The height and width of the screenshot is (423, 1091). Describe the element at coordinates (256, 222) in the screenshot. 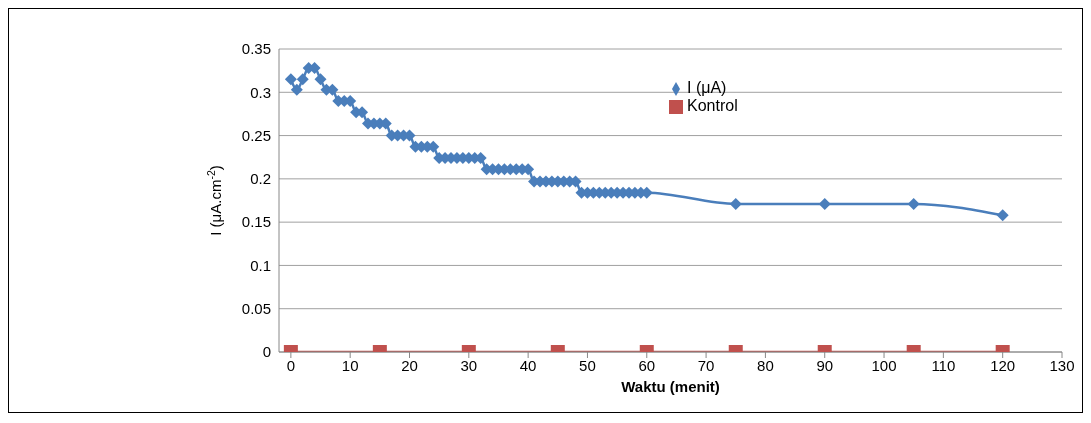

I see `y-tick-label: 0.15` at that location.